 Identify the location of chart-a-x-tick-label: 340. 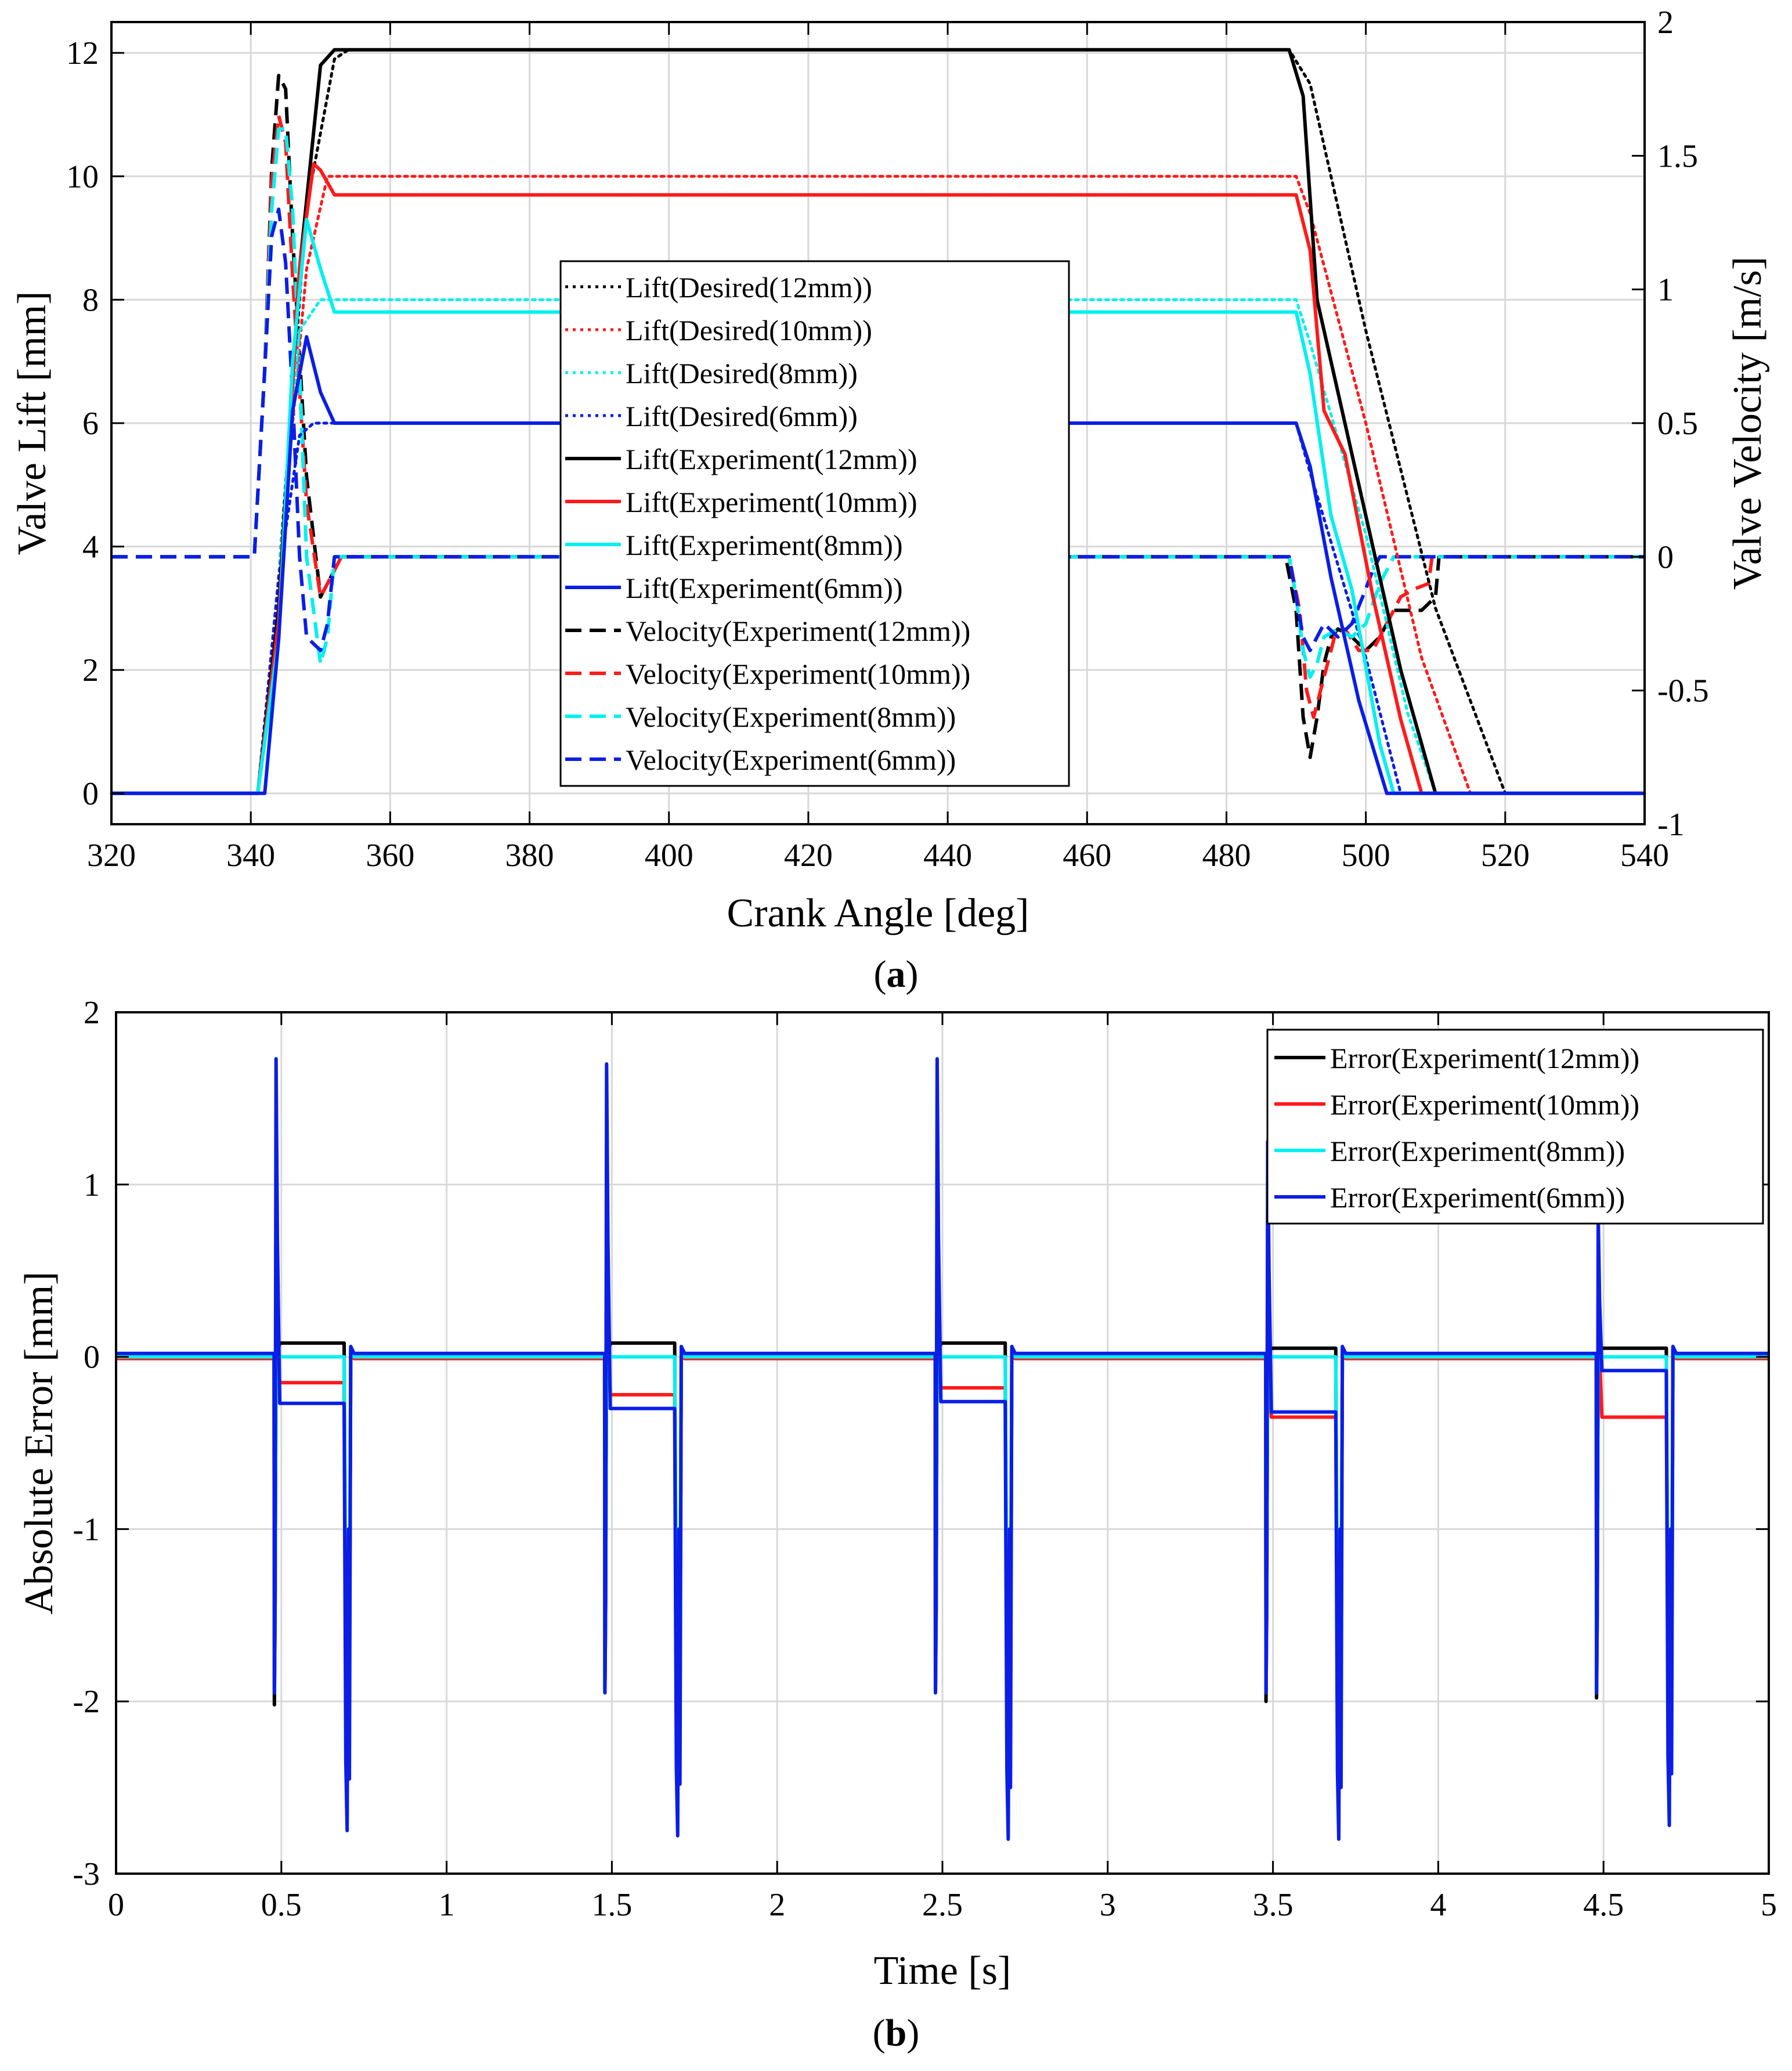
(250, 856).